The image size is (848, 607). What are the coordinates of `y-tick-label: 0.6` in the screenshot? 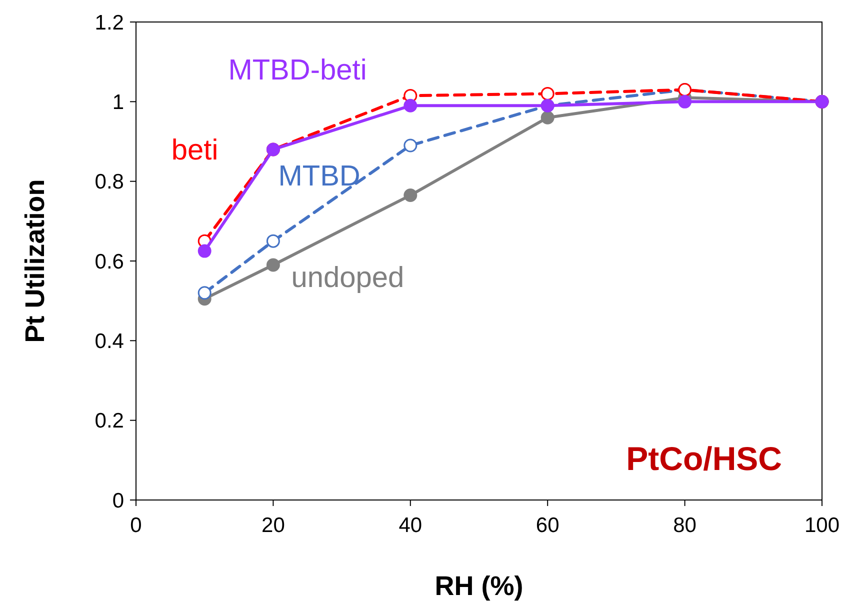 It's located at (109, 262).